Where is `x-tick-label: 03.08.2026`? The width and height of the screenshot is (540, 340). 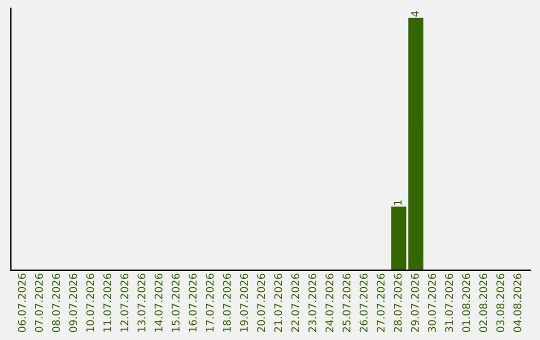
x-tick-label: 03.08.2026 is located at coordinates (500, 303).